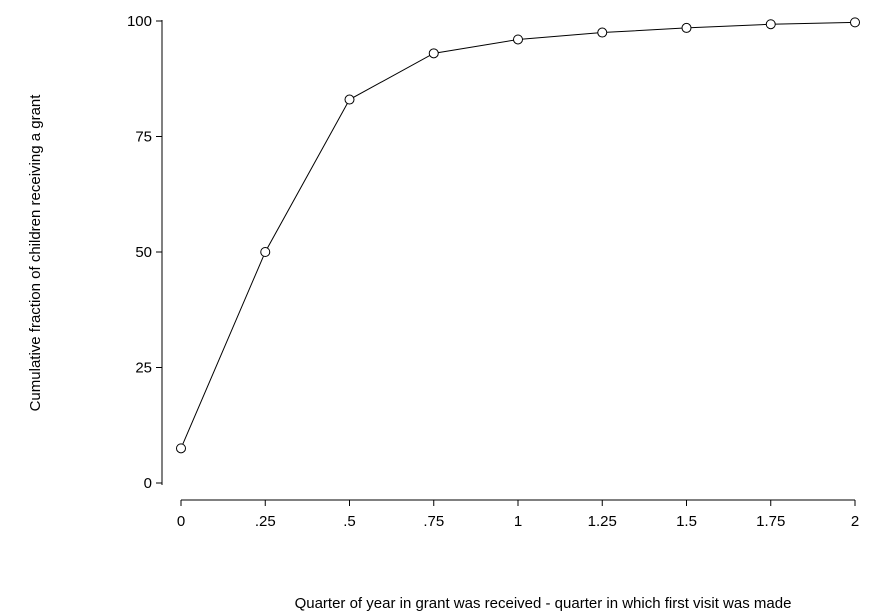 The height and width of the screenshot is (616, 869). What do you see at coordinates (139, 21) in the screenshot?
I see `y-tick-label: 100` at bounding box center [139, 21].